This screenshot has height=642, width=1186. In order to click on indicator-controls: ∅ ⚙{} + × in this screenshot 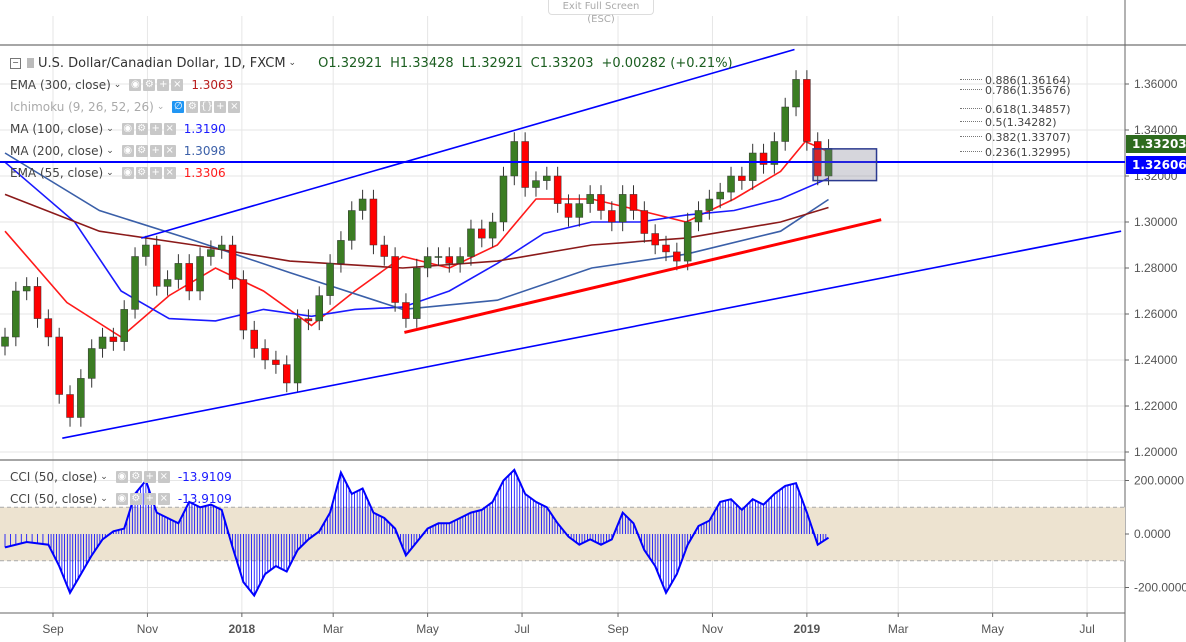, I will do `click(206, 107)`.